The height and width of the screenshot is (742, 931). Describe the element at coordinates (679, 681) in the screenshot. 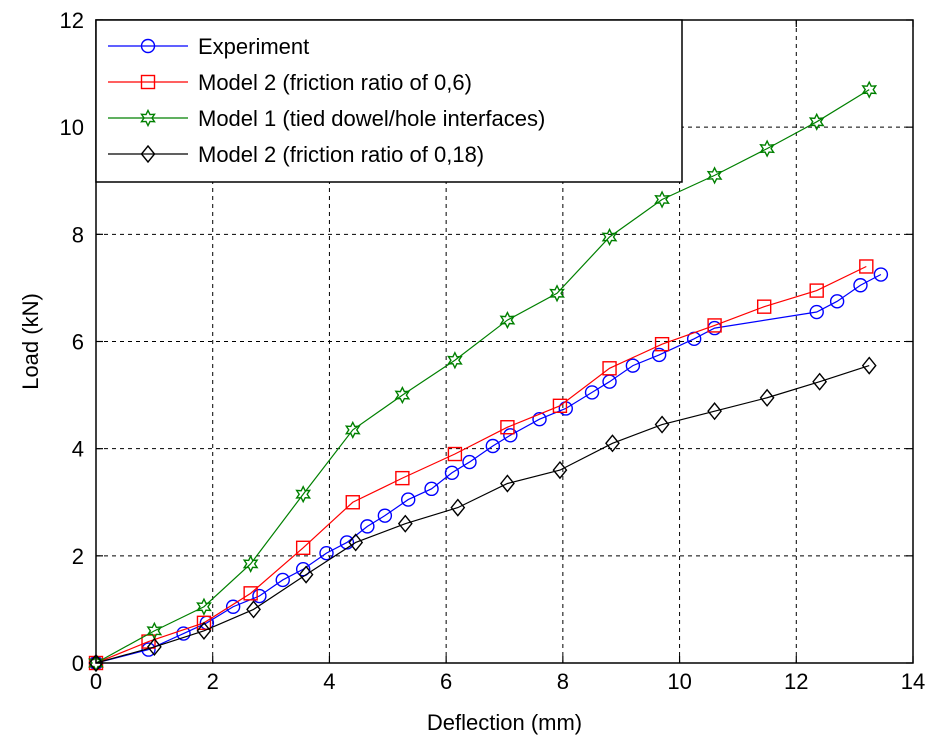

I see `x-tick-label: 10` at that location.